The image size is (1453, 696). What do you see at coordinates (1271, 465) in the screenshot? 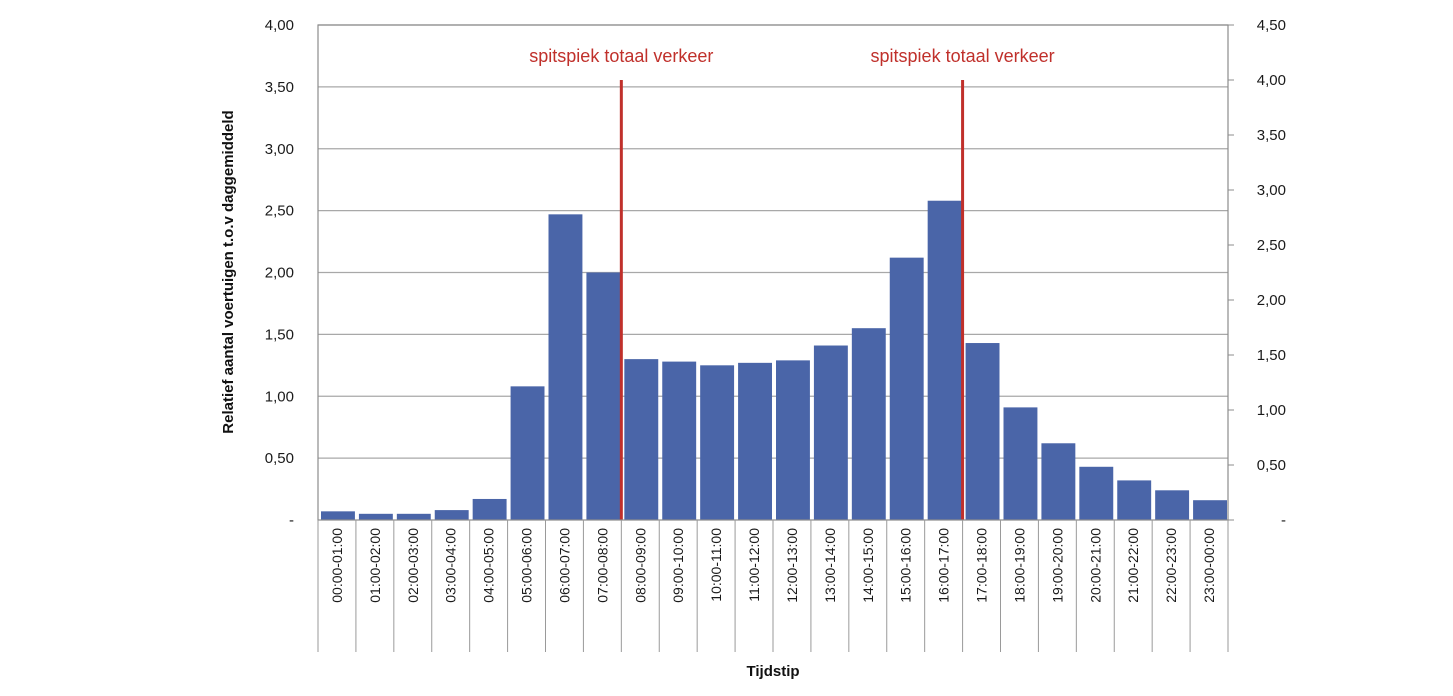
I see `y2-tick-label: 0,50` at bounding box center [1271, 465].